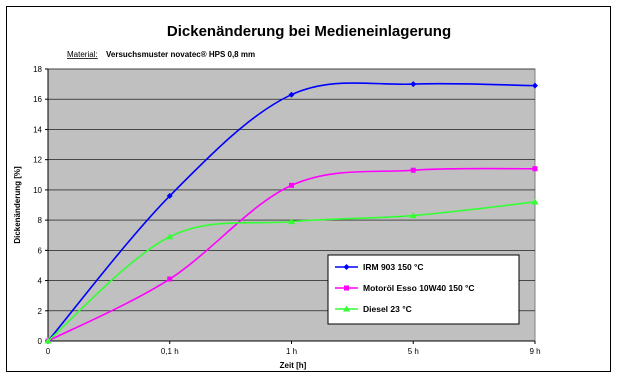  Describe the element at coordinates (37, 160) in the screenshot. I see `y-tick-label: 12` at that location.